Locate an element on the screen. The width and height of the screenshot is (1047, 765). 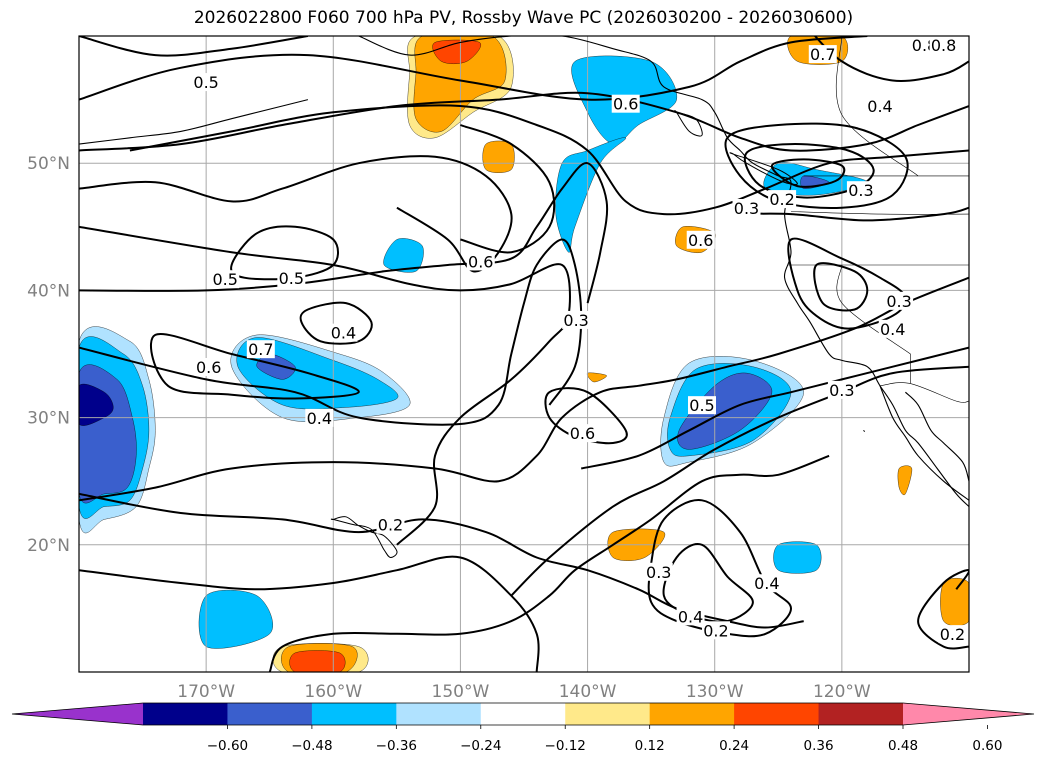
latitude-labels: 50°N 40°N 30°N 20°N is located at coordinates (48, 355).